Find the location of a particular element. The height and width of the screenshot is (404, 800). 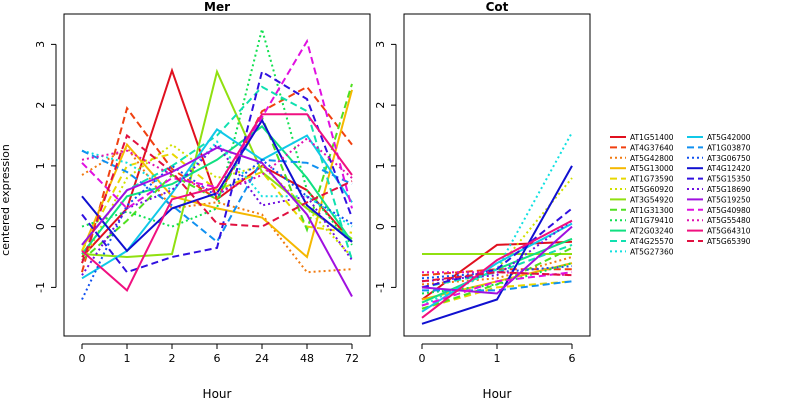

chart-0-series-AT3G06750 is located at coordinates (217, 229).